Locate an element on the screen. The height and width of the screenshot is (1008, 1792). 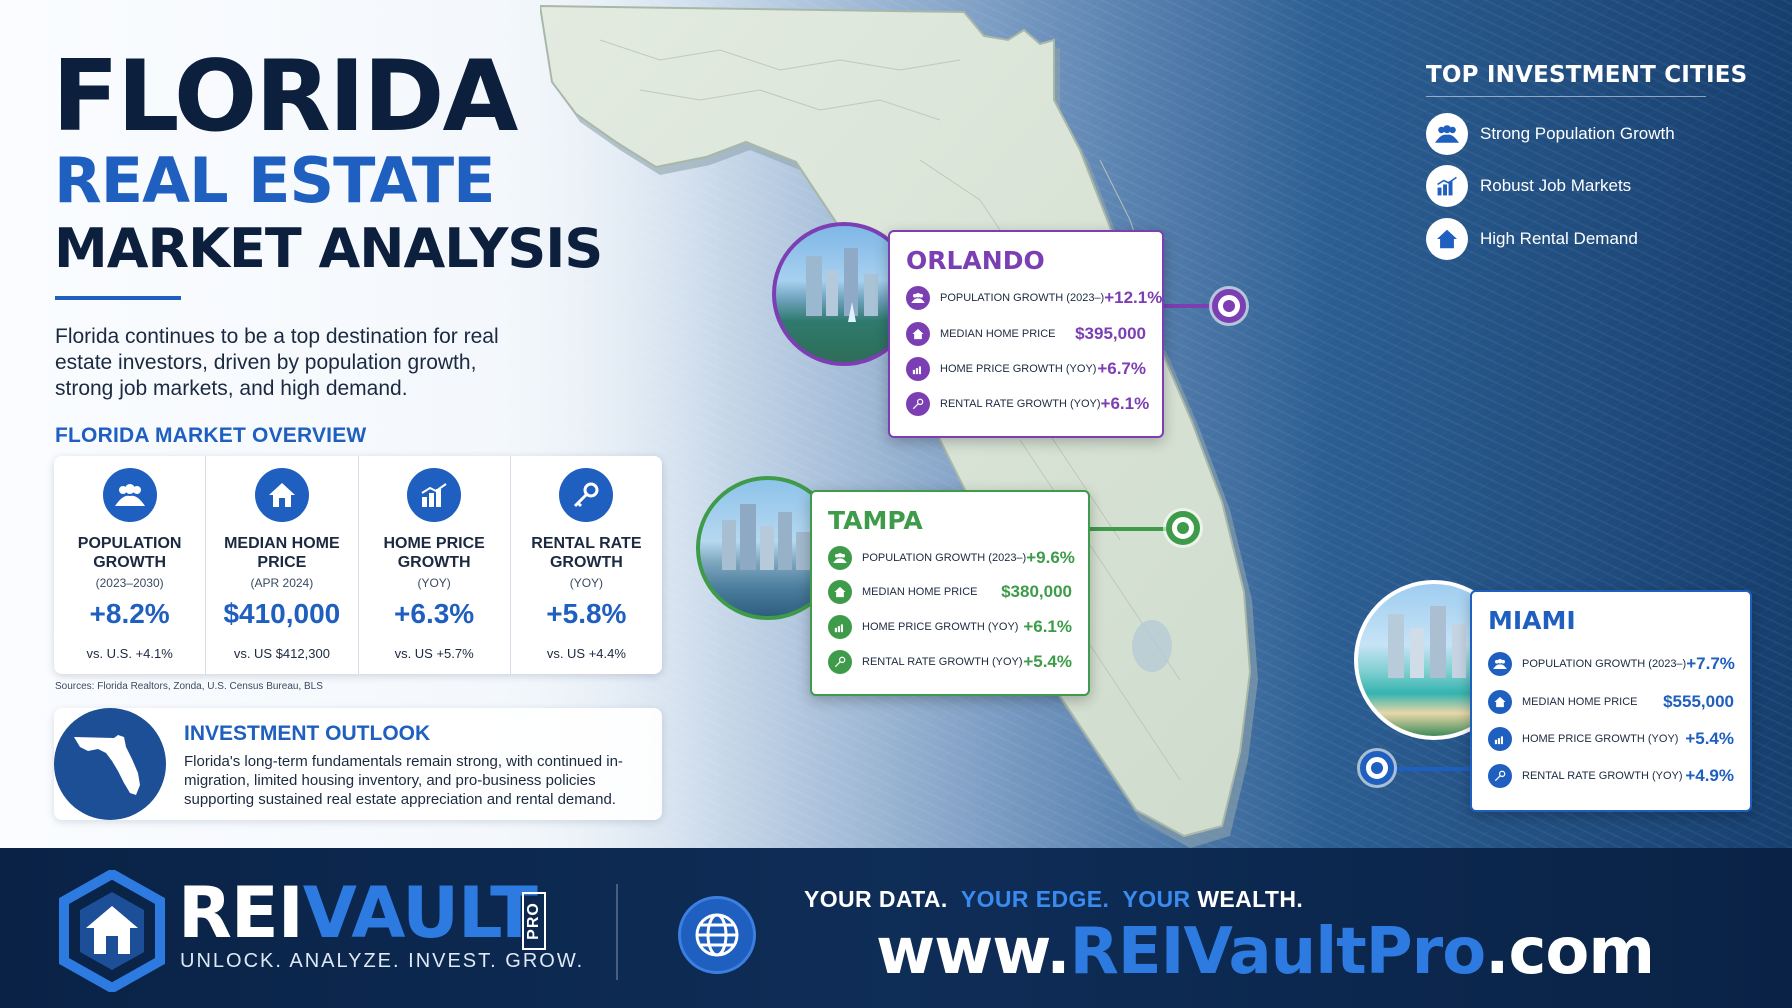
metric-subtitle: (APR 2024) is located at coordinates (282, 583).